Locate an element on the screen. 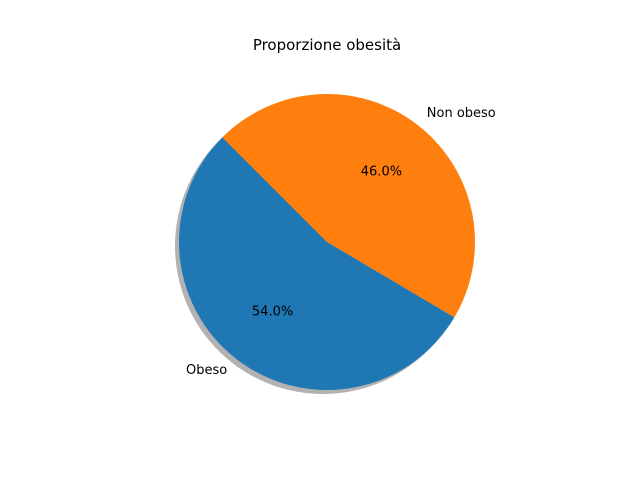  slice-percent-obeso: 54.0% is located at coordinates (272, 312).